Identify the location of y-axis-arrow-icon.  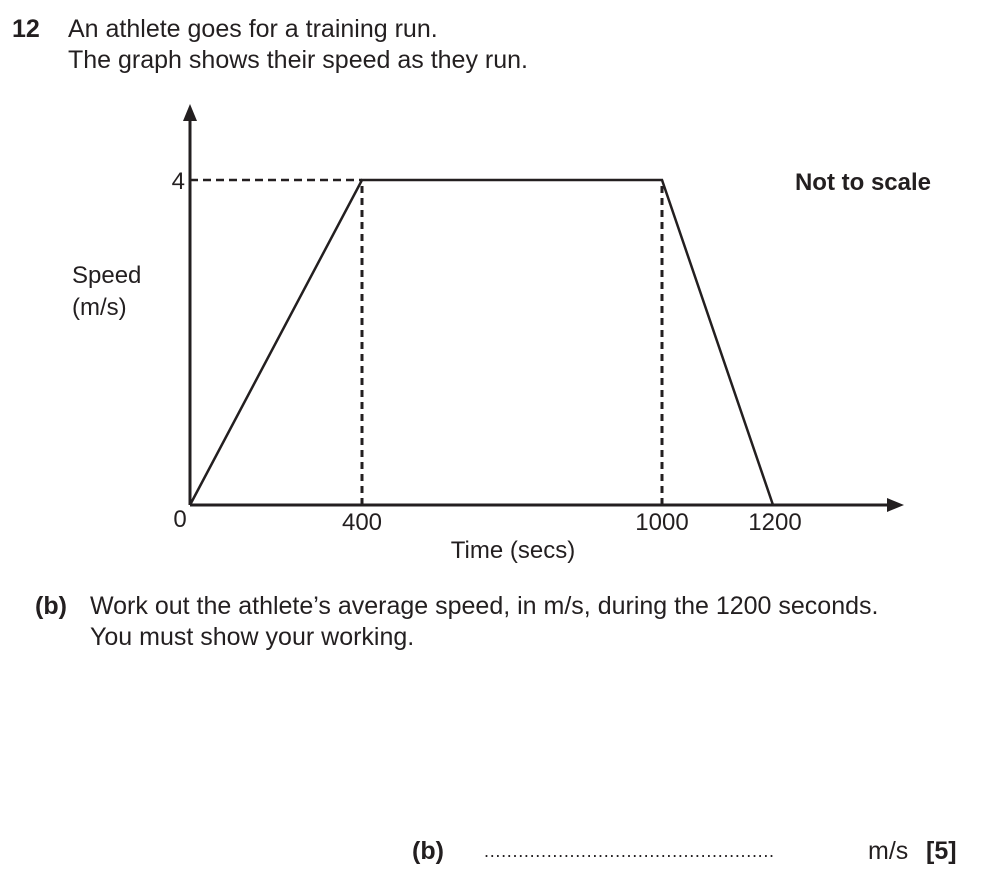
(190, 112).